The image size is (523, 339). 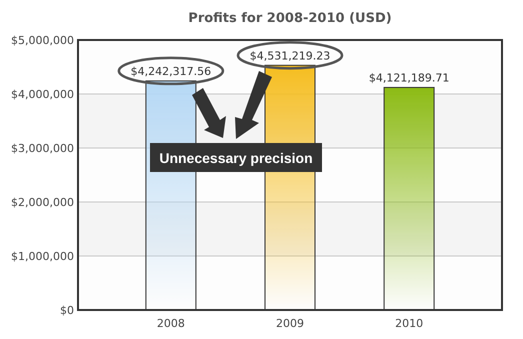 What do you see at coordinates (42, 148) in the screenshot?
I see `y-tick-label: $3,000,000` at bounding box center [42, 148].